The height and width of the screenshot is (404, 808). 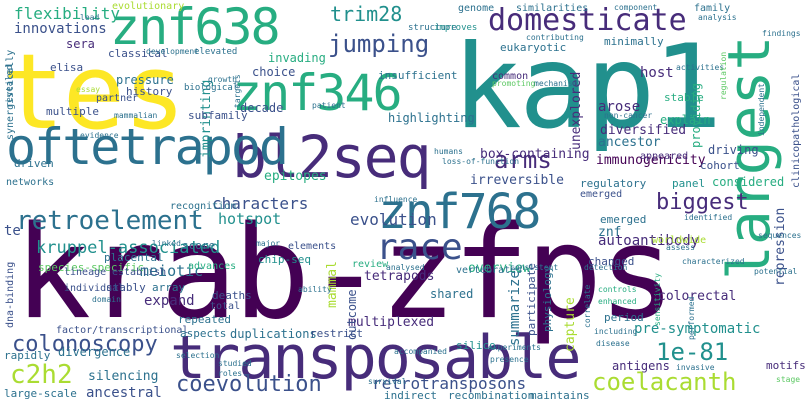 What do you see at coordinates (431, 118) in the screenshot?
I see `word: highlighting` at bounding box center [431, 118].